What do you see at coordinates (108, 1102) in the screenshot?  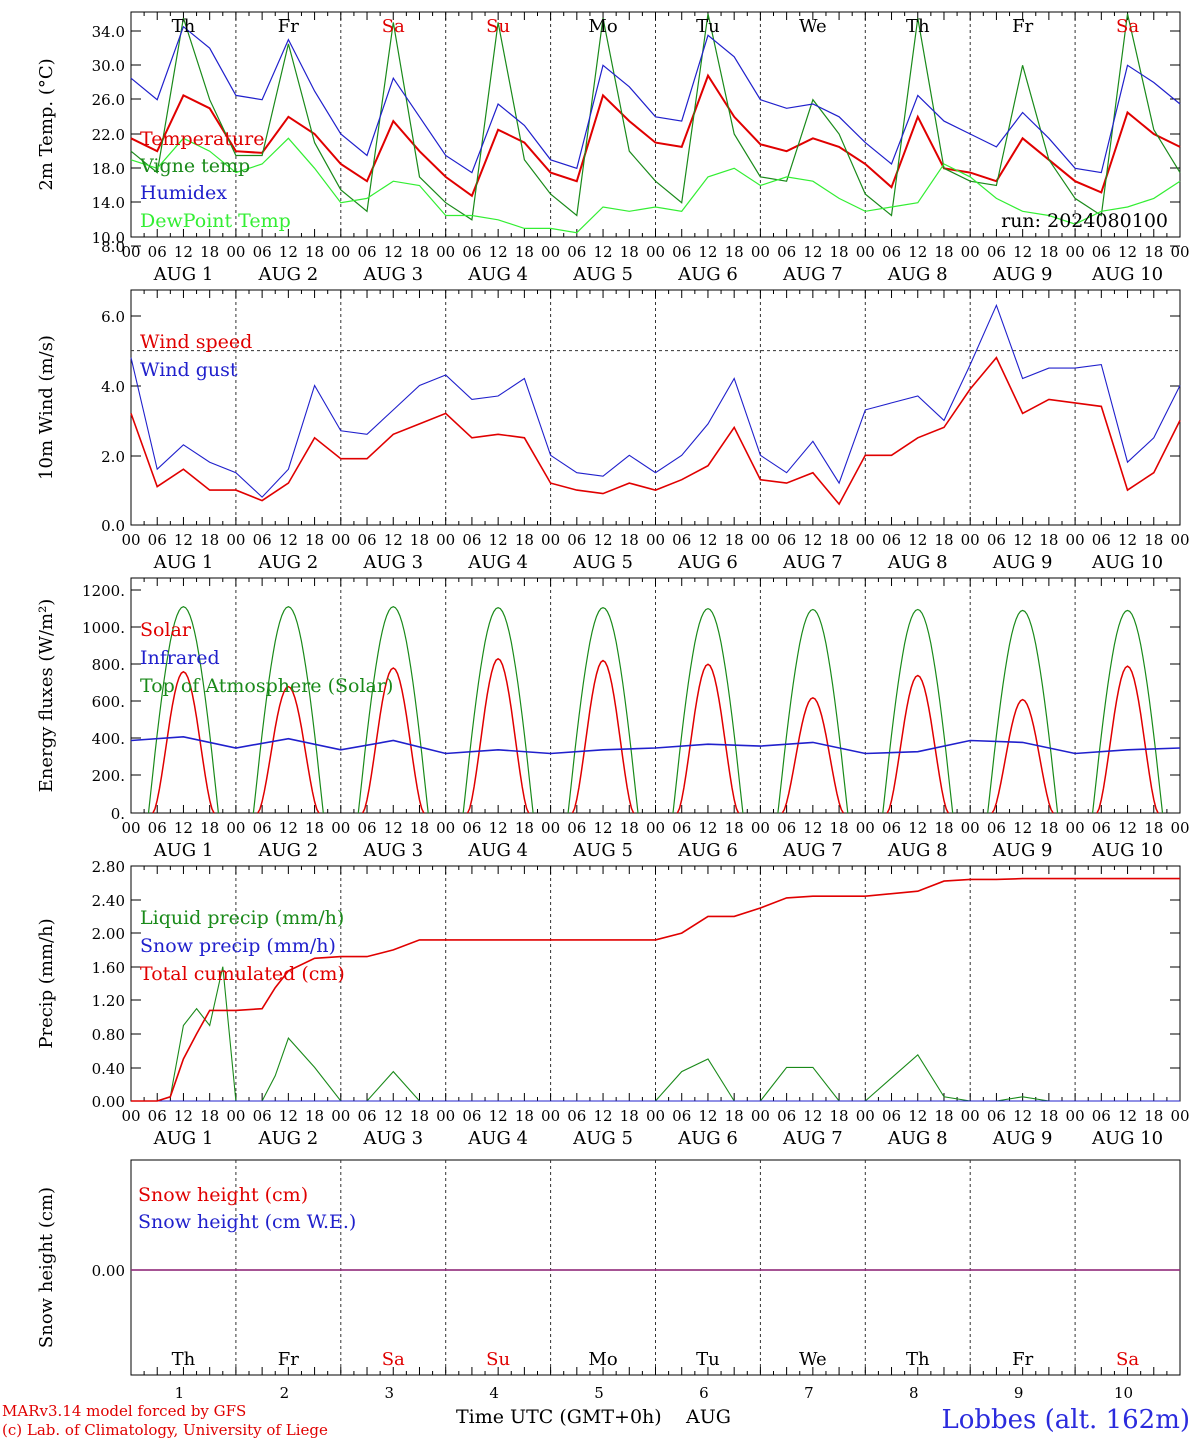 I see `y-tick-label: 0.00` at bounding box center [108, 1102].